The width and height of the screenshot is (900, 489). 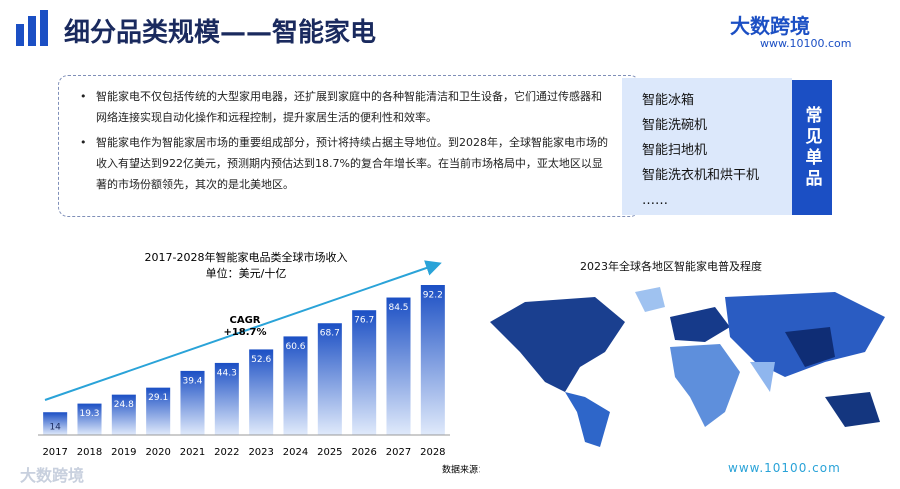 What do you see at coordinates (246, 257) in the screenshot?
I see `chart-title: 2017-2028年智能家电品类全球市场收入` at bounding box center [246, 257].